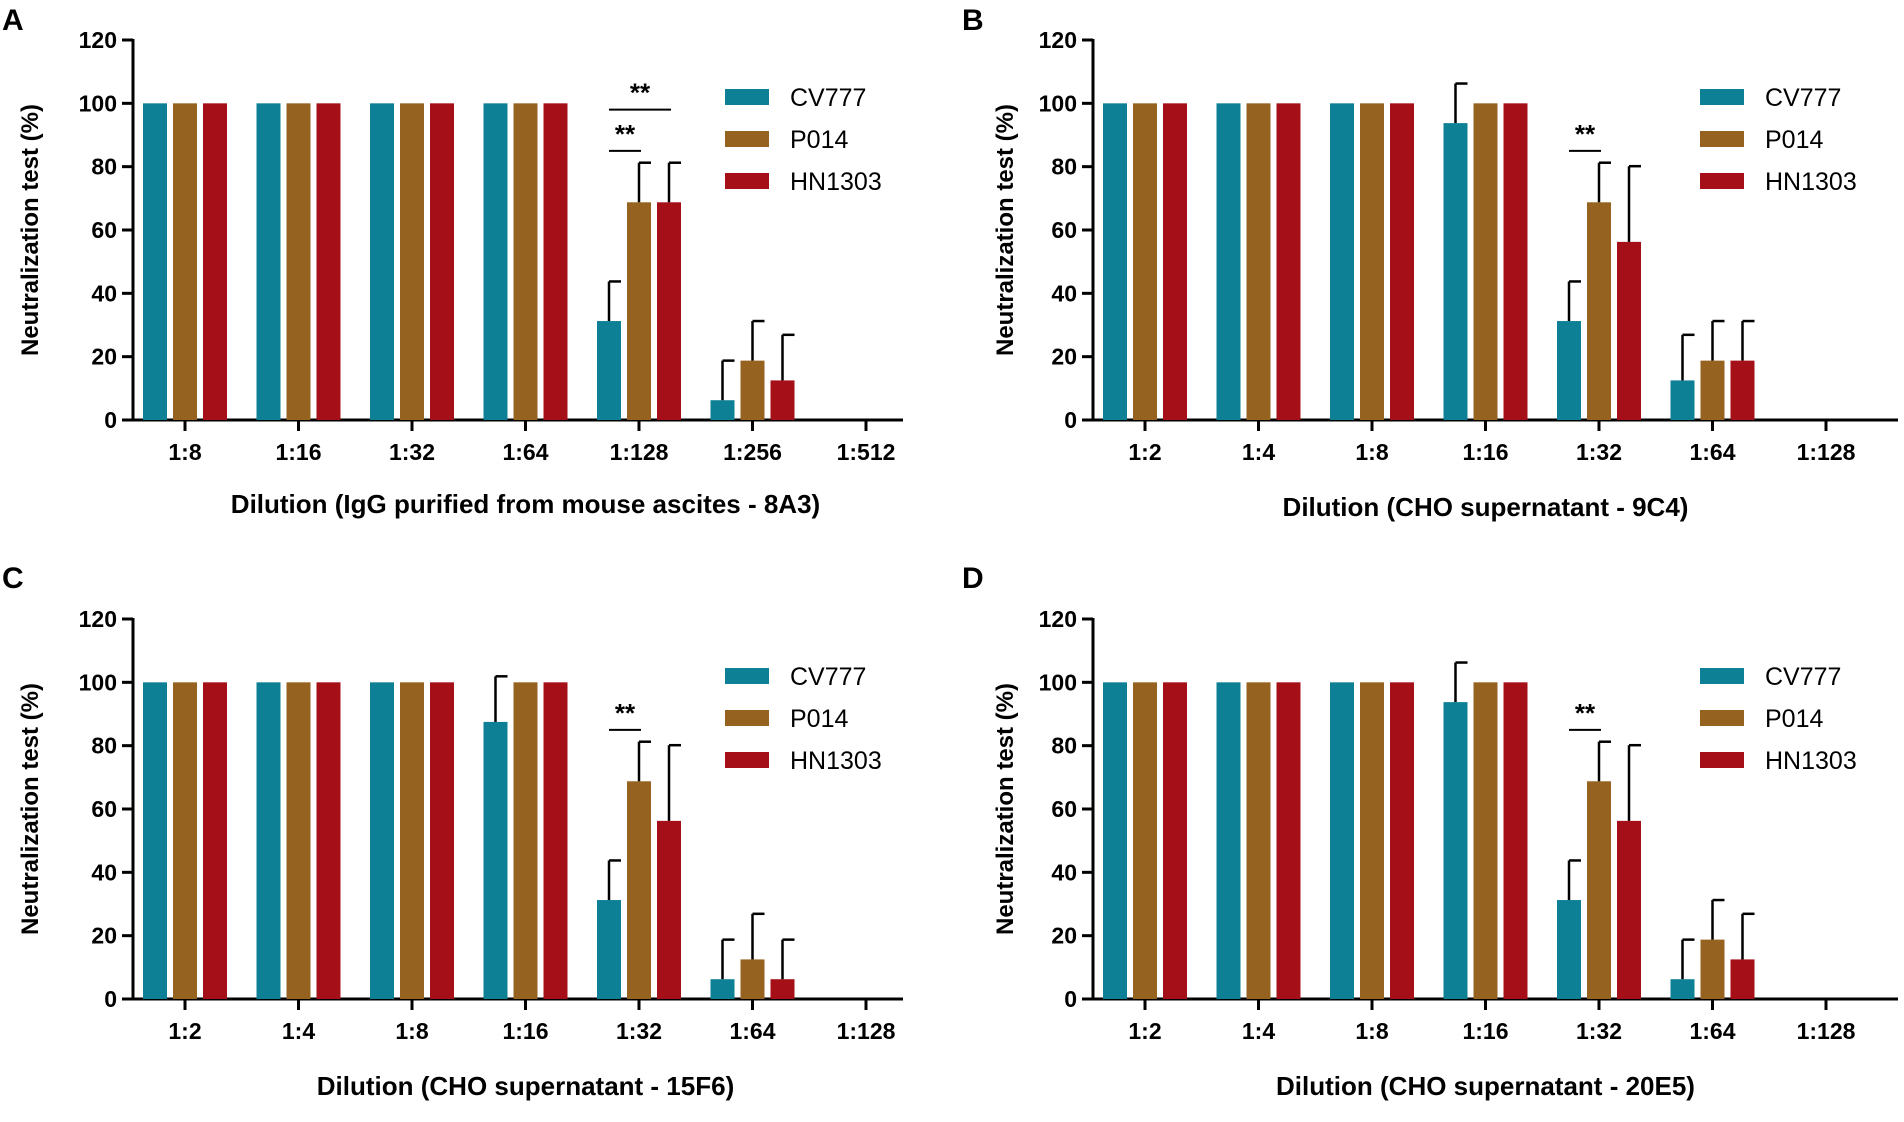 The image size is (1904, 1122). What do you see at coordinates (13, 578) in the screenshot?
I see `panel-letter-c: C` at bounding box center [13, 578].